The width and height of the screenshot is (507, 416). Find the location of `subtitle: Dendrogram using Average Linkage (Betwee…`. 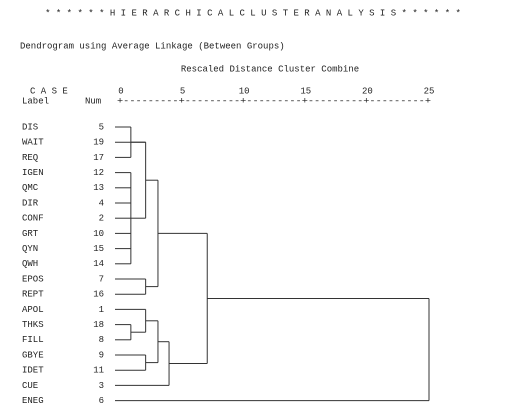

subtitle: Dendrogram using Average Linkage (Betwee… is located at coordinates (152, 46).